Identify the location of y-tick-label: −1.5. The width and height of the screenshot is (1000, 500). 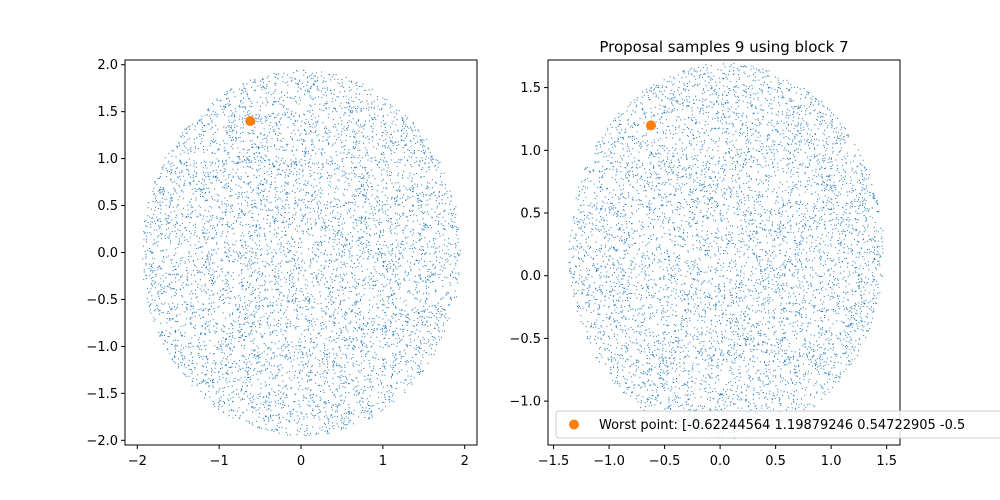
(102, 394).